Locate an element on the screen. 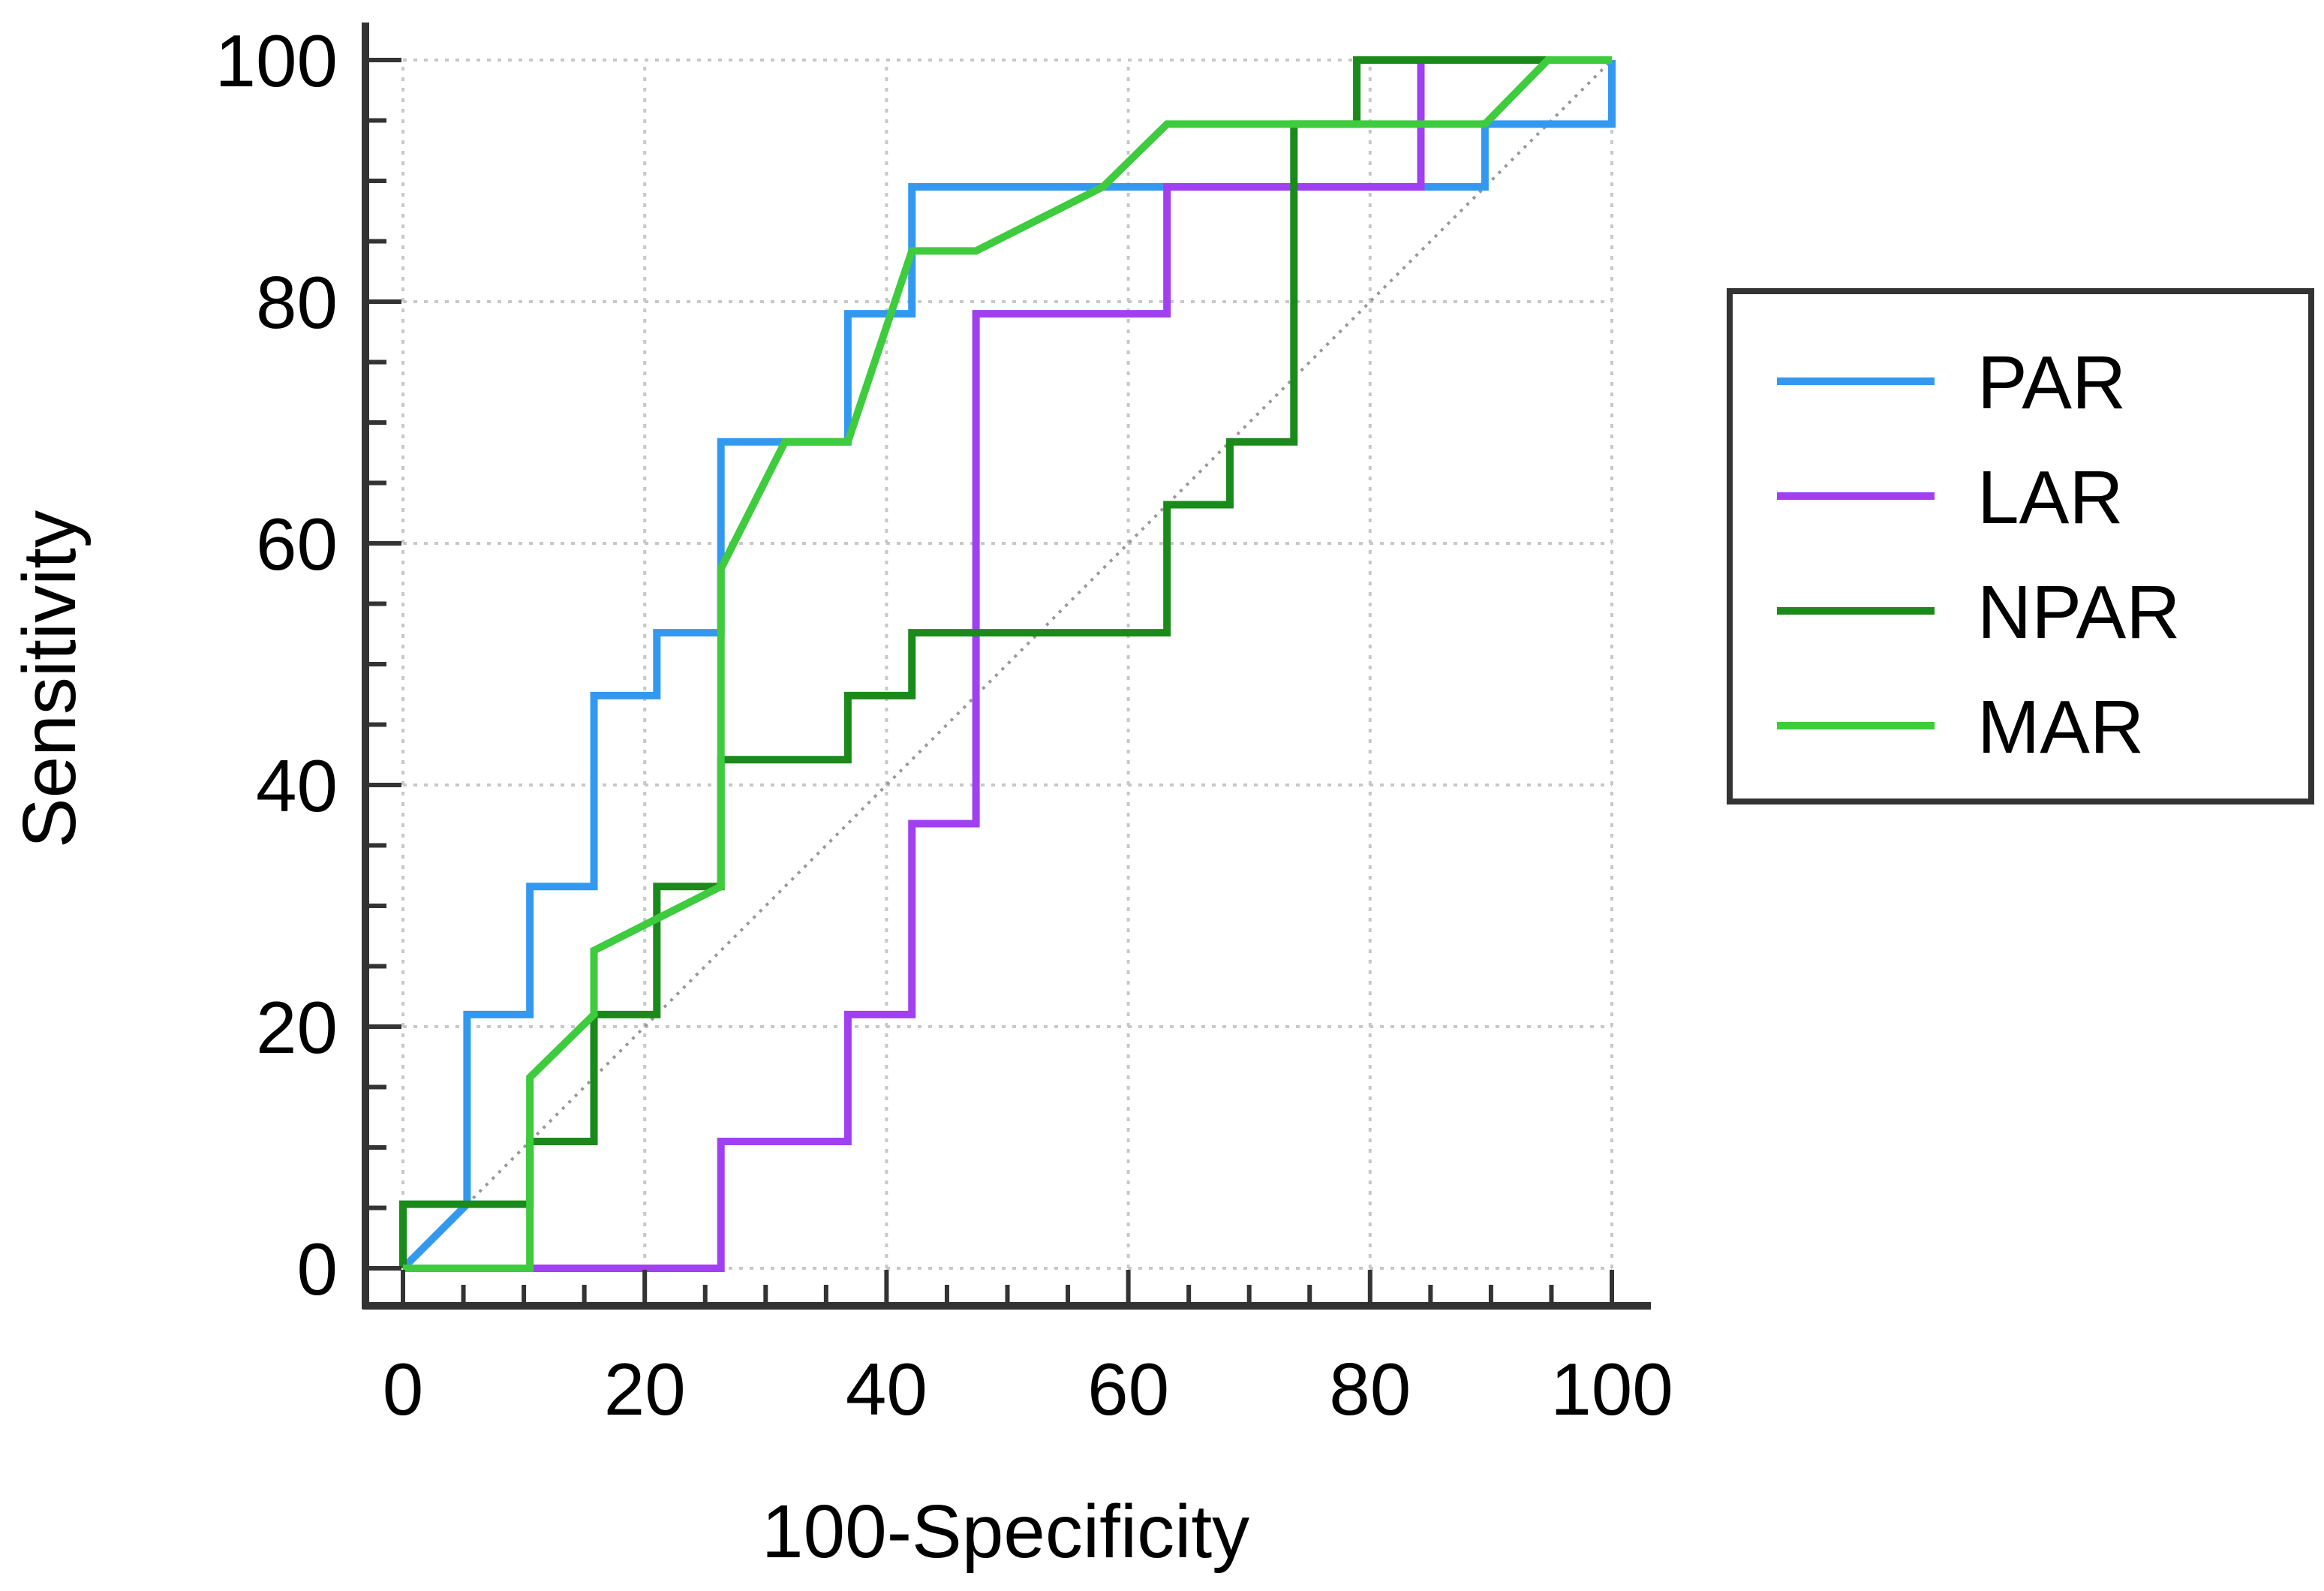 The height and width of the screenshot is (1591, 2324). x-tick-label: 20 is located at coordinates (645, 1389).